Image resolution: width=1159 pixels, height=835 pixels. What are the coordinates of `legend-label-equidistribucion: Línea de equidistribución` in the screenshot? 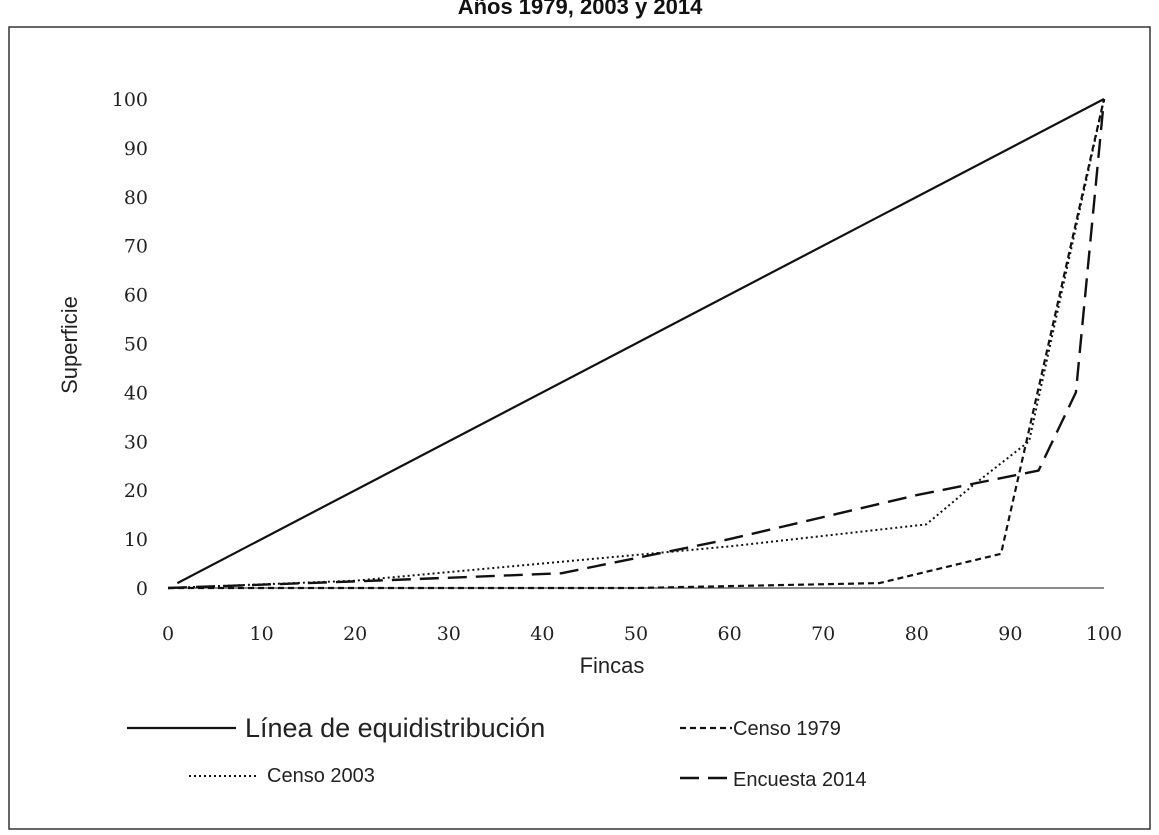 It's located at (395, 728).